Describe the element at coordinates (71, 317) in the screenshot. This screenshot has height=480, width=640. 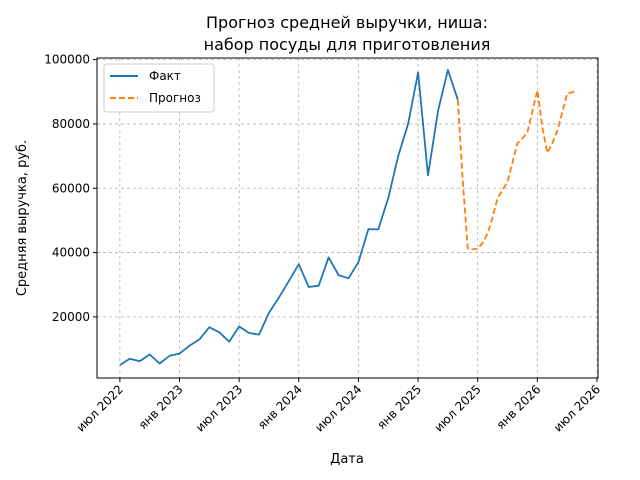
I see `y-tick-label-0: 20000` at that location.